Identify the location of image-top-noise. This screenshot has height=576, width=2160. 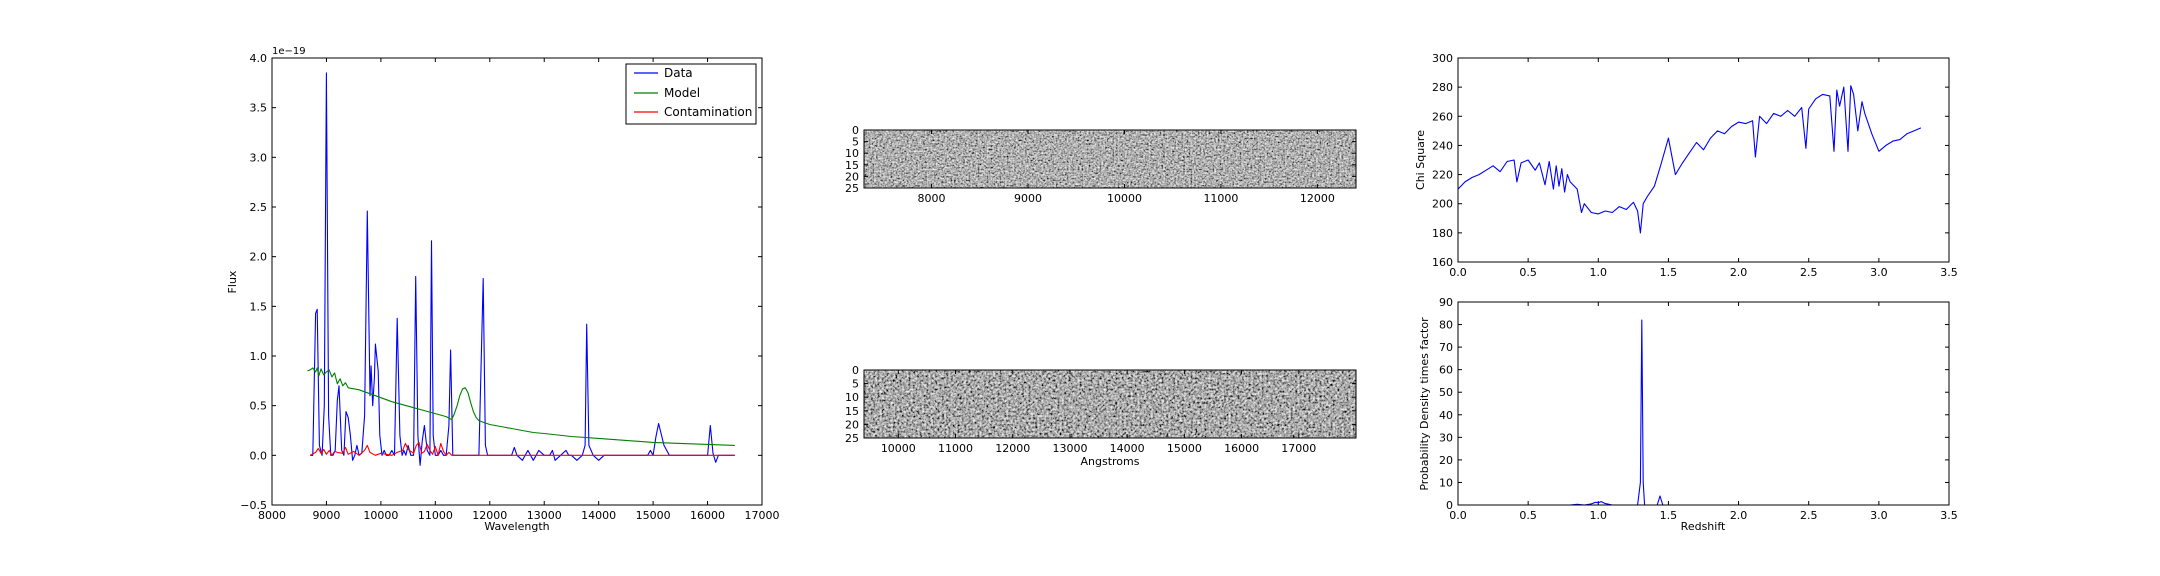
(1110, 159).